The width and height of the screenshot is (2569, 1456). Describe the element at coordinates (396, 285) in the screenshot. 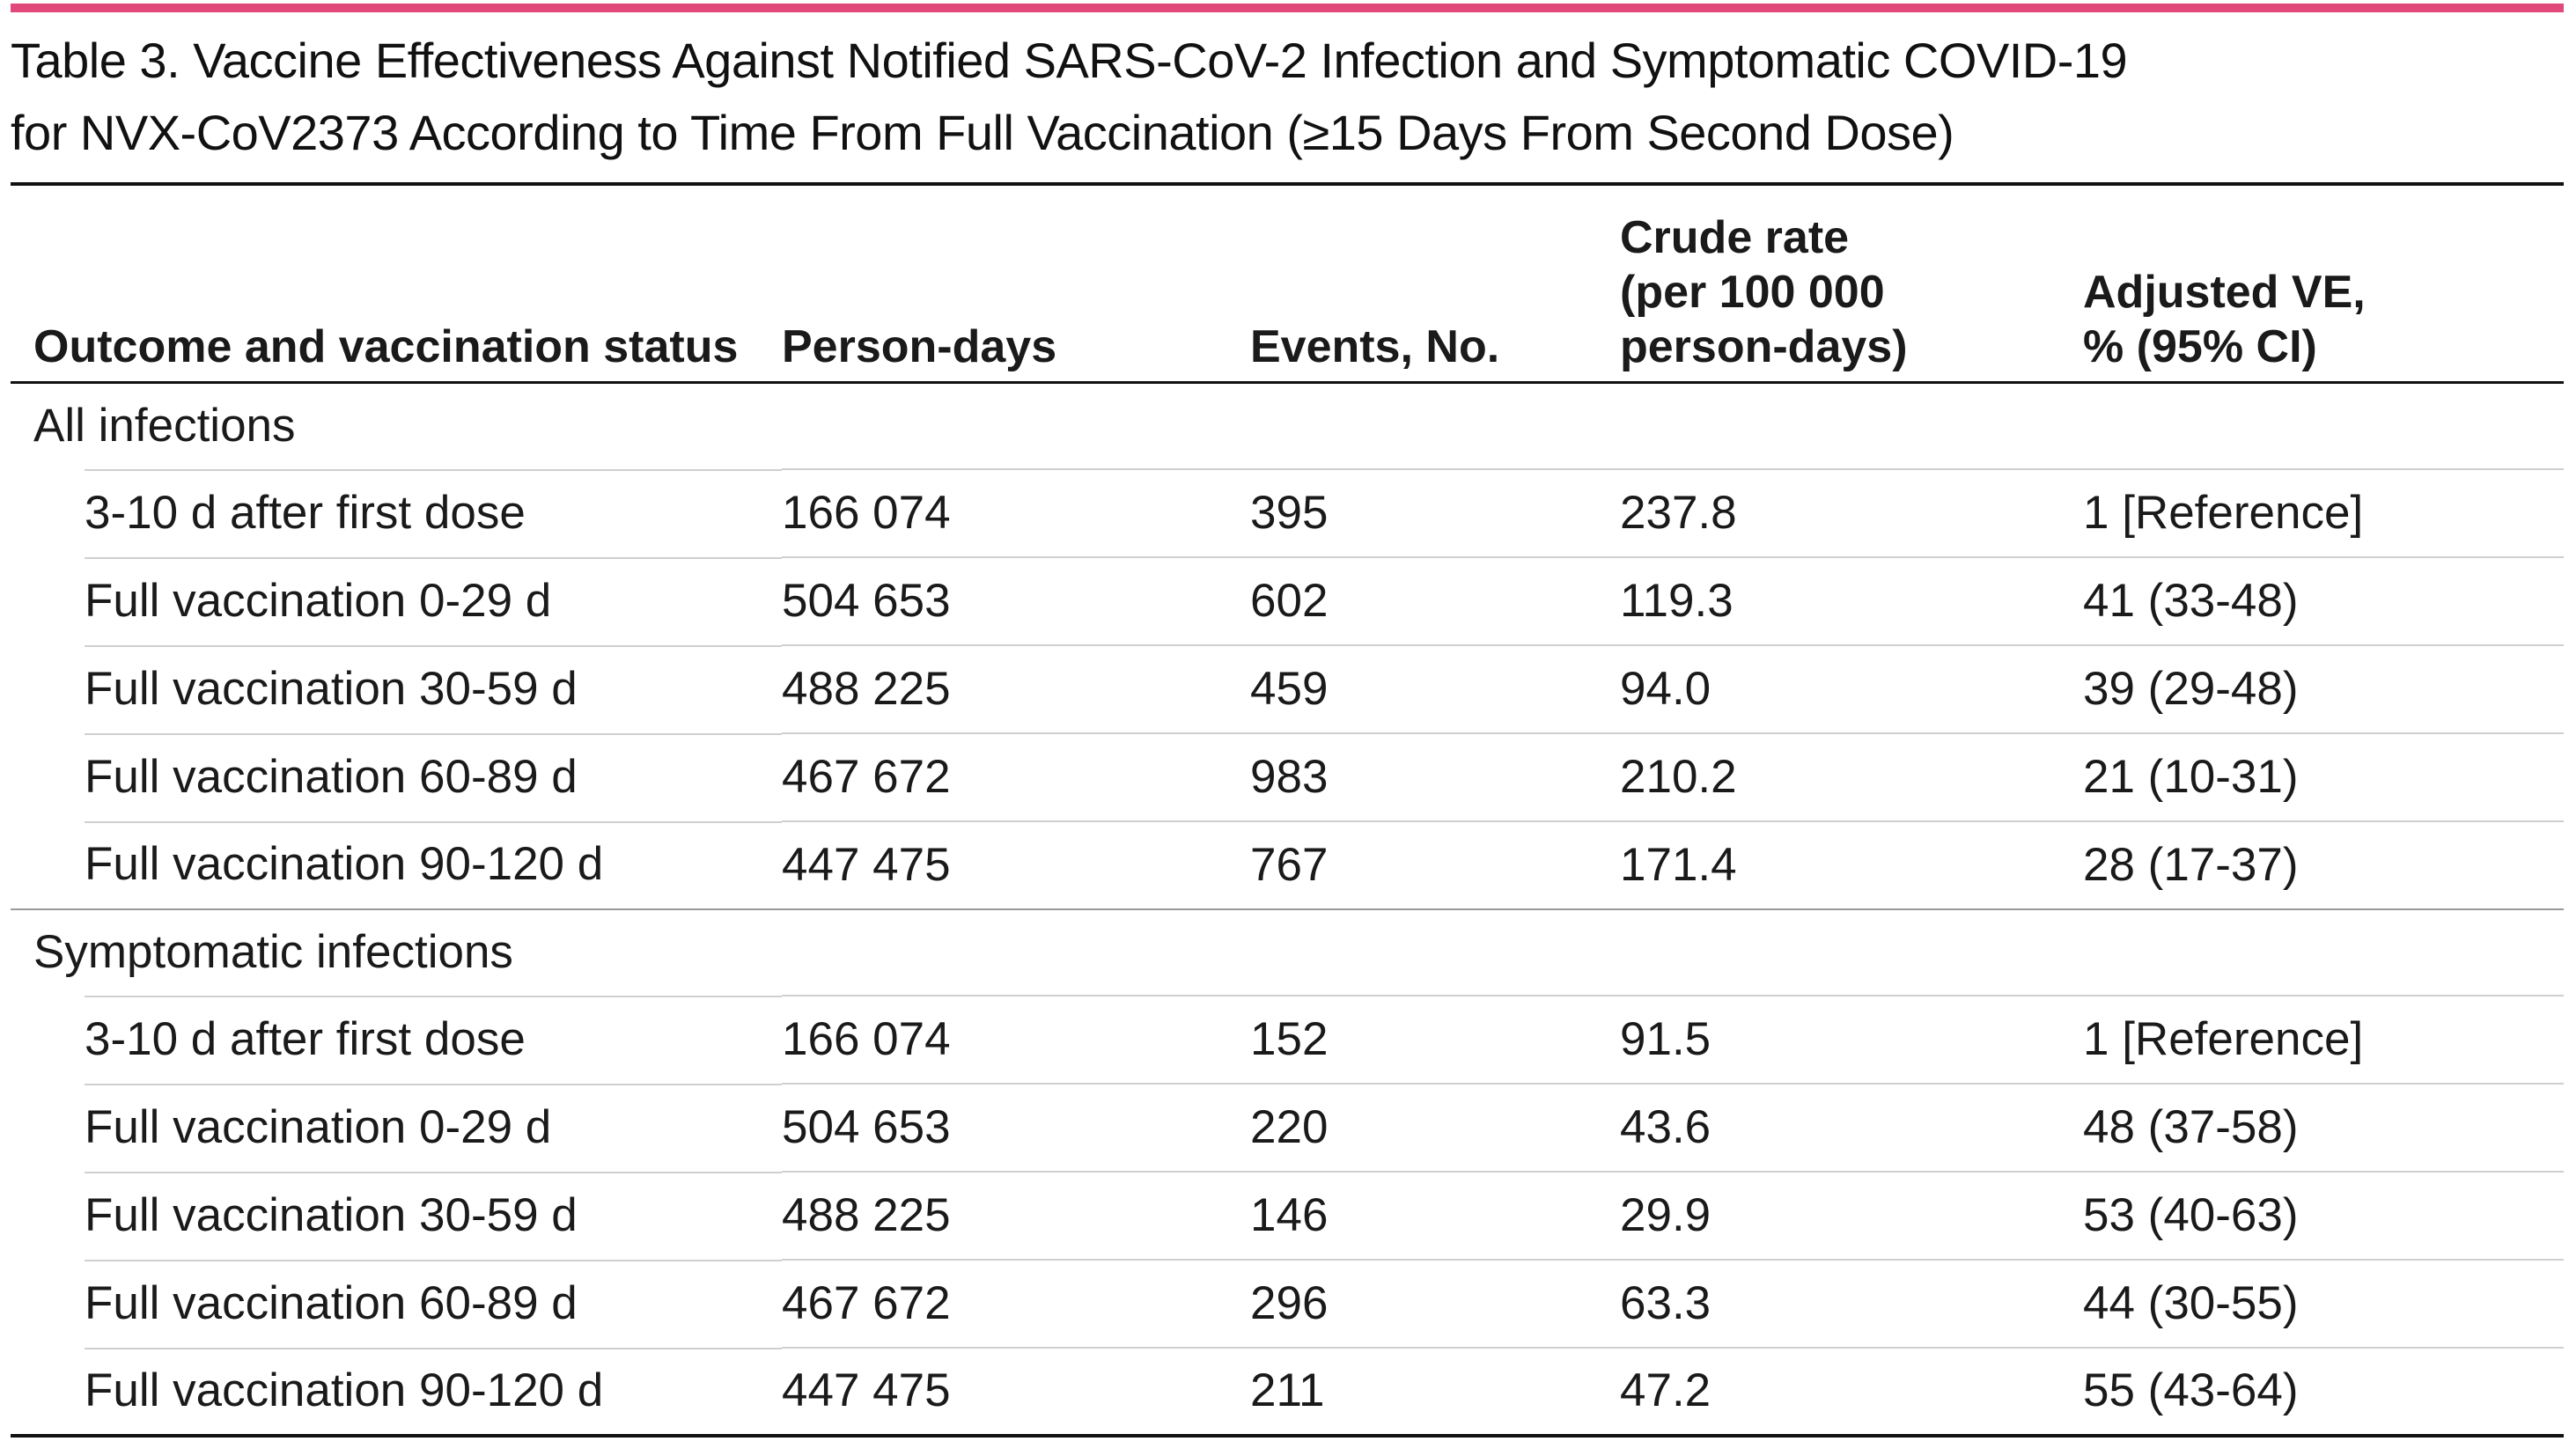

I see `header-outcome: Outcome and vaccination status` at that location.